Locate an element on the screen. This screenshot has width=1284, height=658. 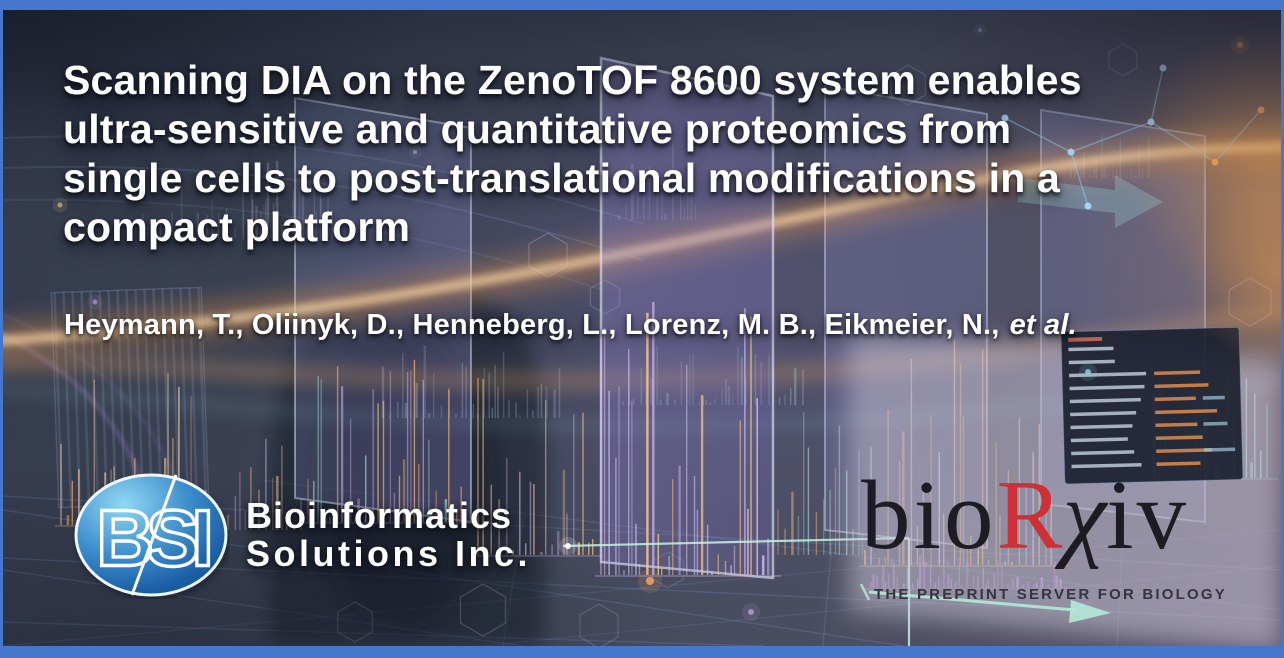
biorxiv-r: R is located at coordinates (1031, 515).